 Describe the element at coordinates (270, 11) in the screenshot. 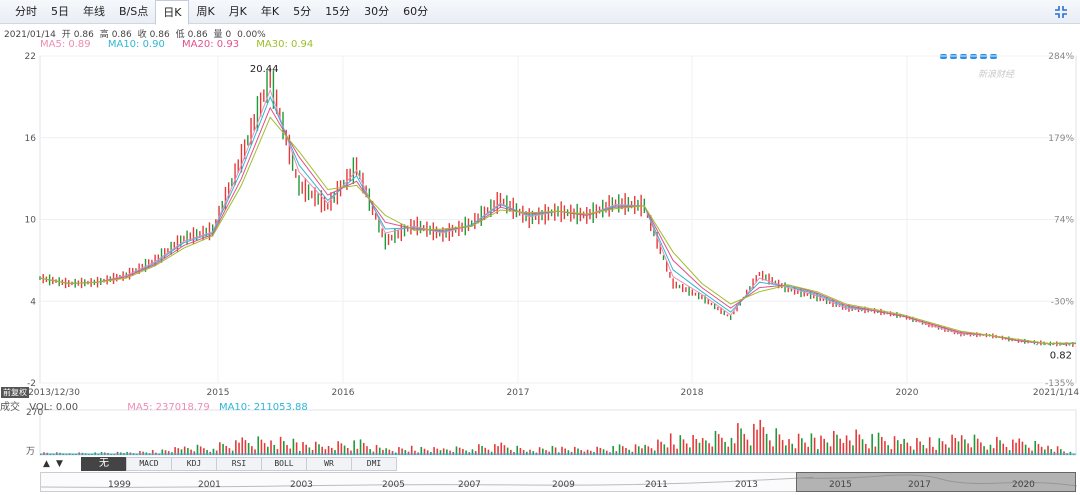

I see `tab-7: 年K` at that location.